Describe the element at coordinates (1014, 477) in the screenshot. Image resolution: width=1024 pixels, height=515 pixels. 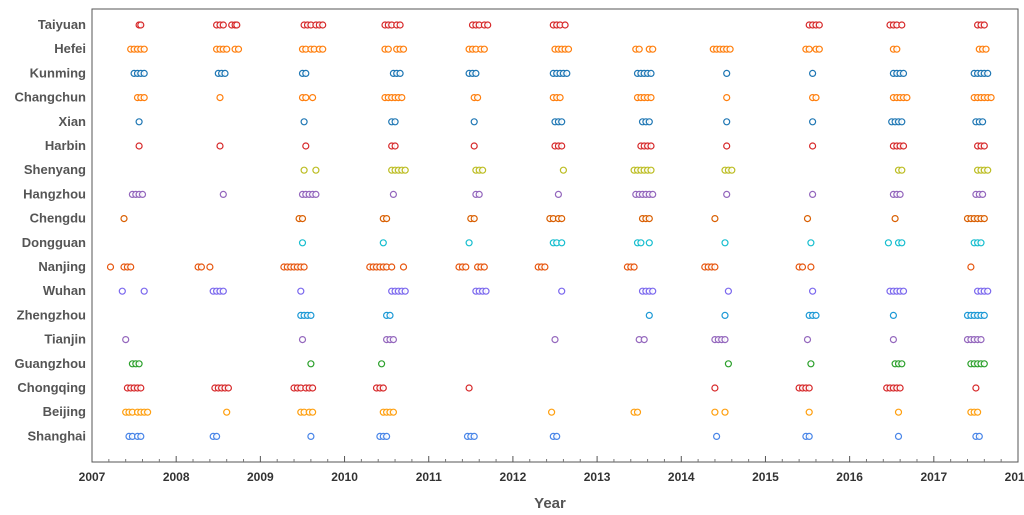
I see `x-tick-label: 2018` at that location.